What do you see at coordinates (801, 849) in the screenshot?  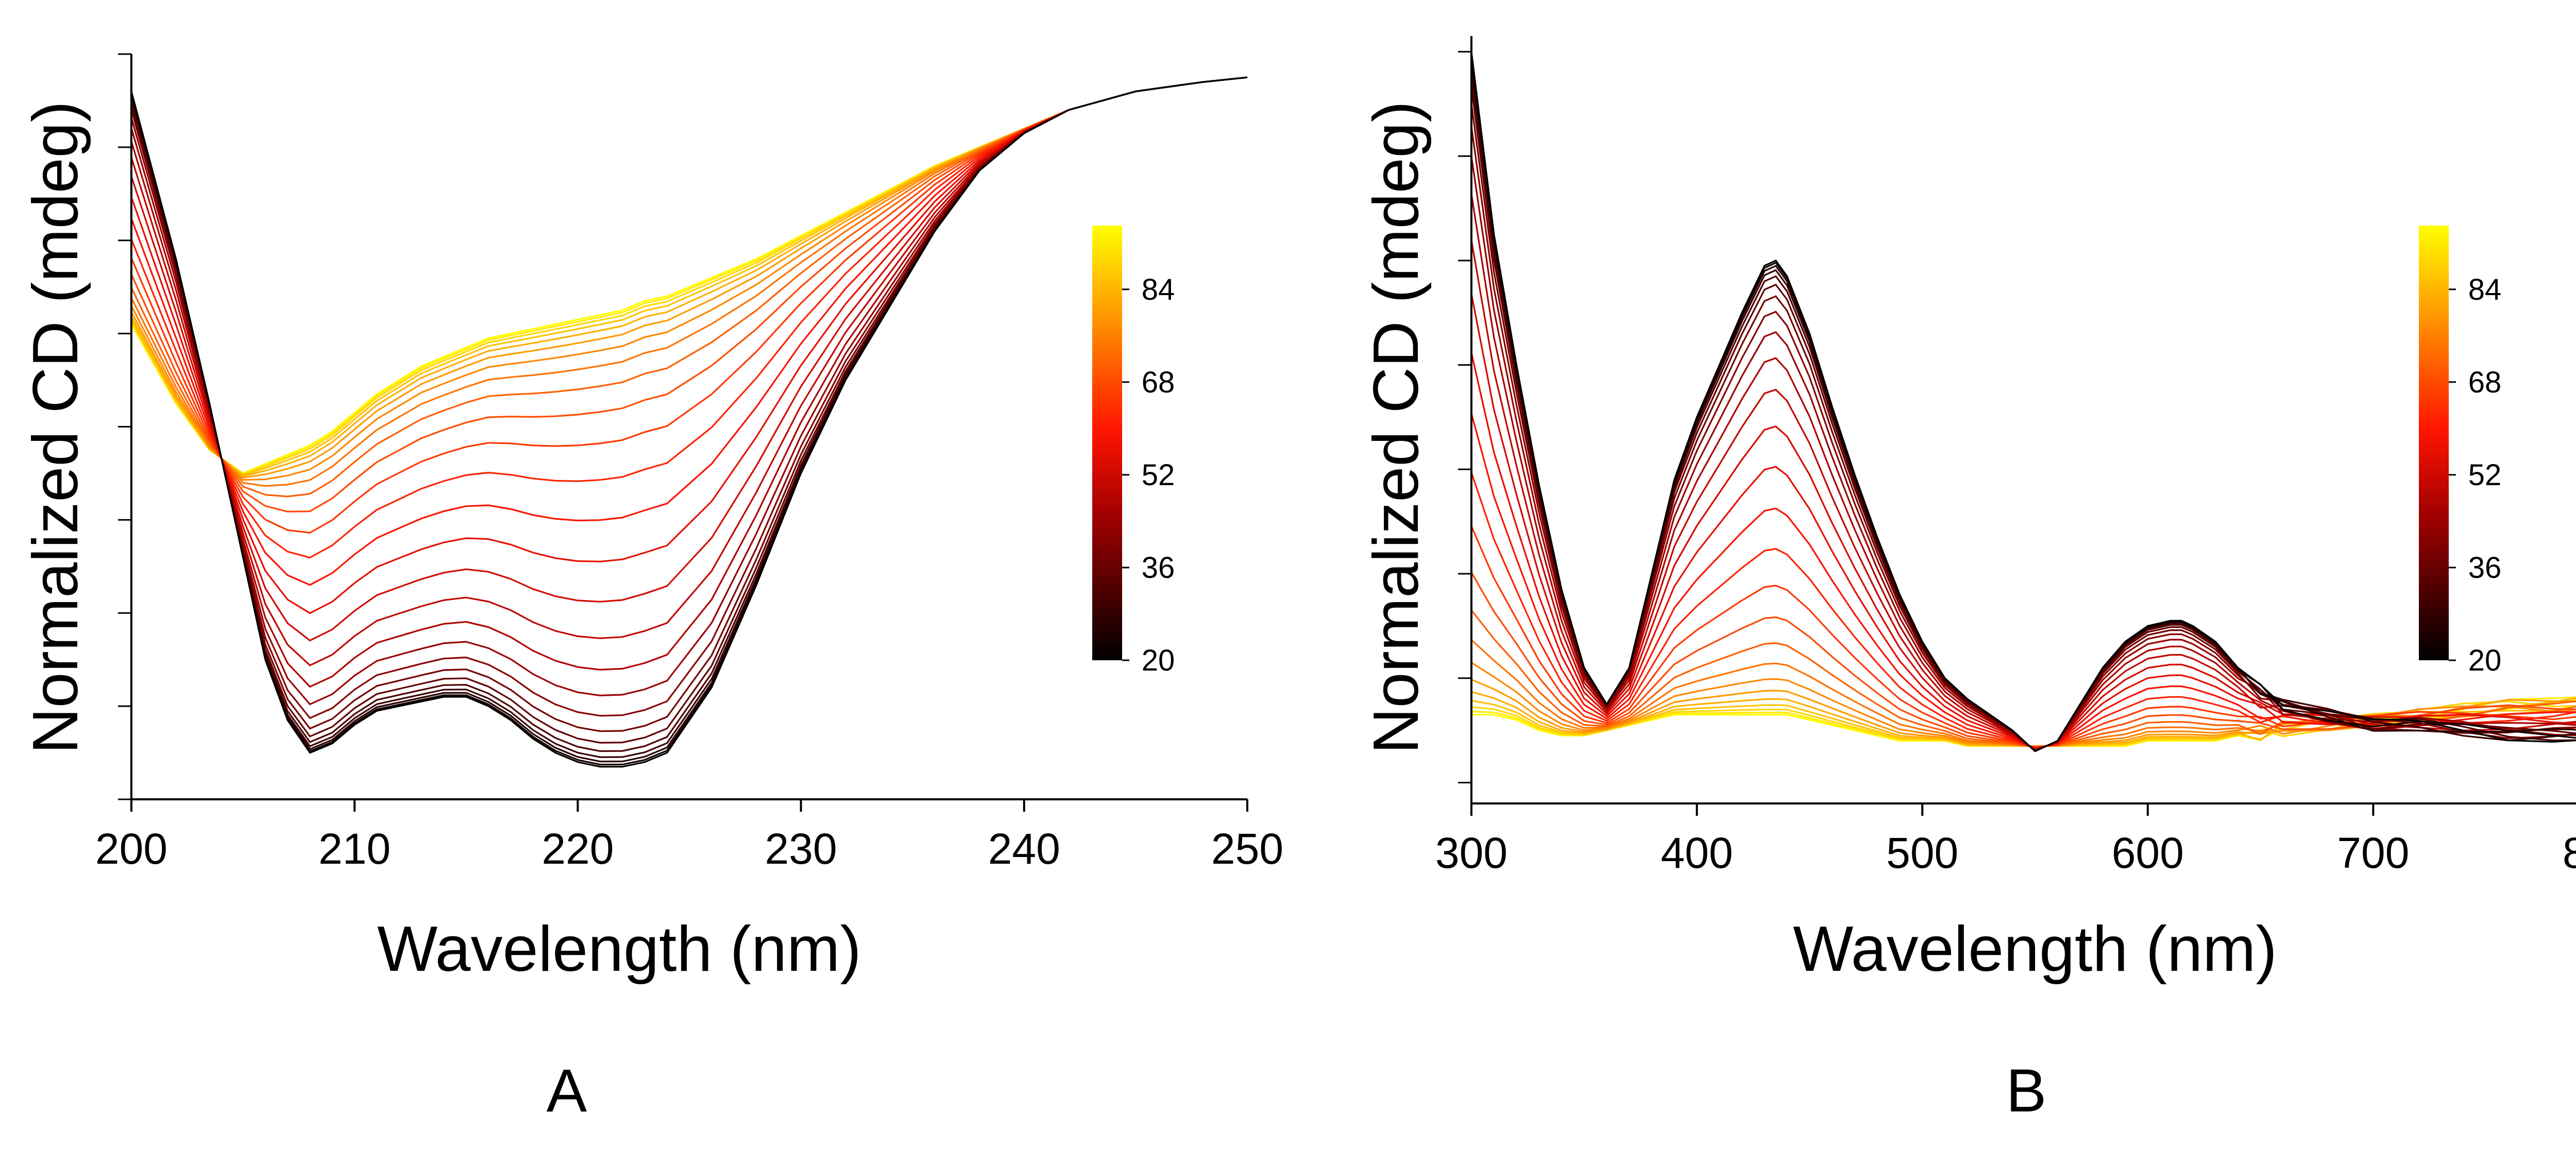 I see `x-tick-label-a: 230` at bounding box center [801, 849].